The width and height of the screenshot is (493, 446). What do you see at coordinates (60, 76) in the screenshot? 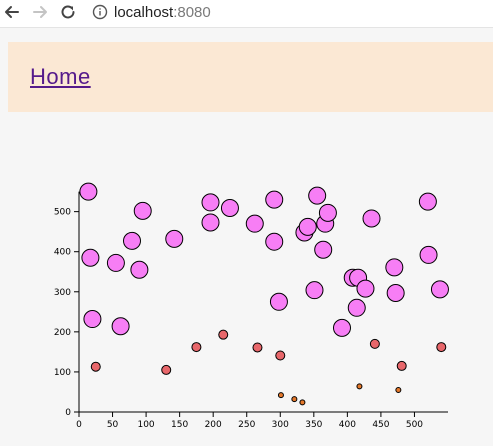
I see `home-link: Home` at bounding box center [60, 76].